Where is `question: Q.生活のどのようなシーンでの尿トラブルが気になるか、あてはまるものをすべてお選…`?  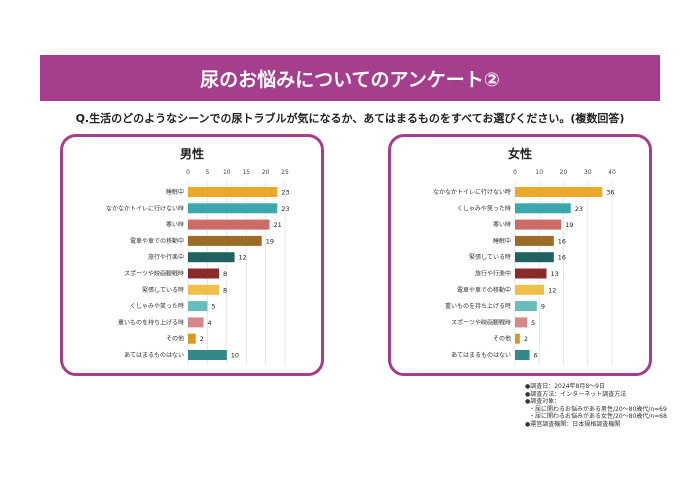
question: Q.生活のどのようなシーンでの尿トラブルが気になるか、あてはまるものをすべてお選… is located at coordinates (350, 118).